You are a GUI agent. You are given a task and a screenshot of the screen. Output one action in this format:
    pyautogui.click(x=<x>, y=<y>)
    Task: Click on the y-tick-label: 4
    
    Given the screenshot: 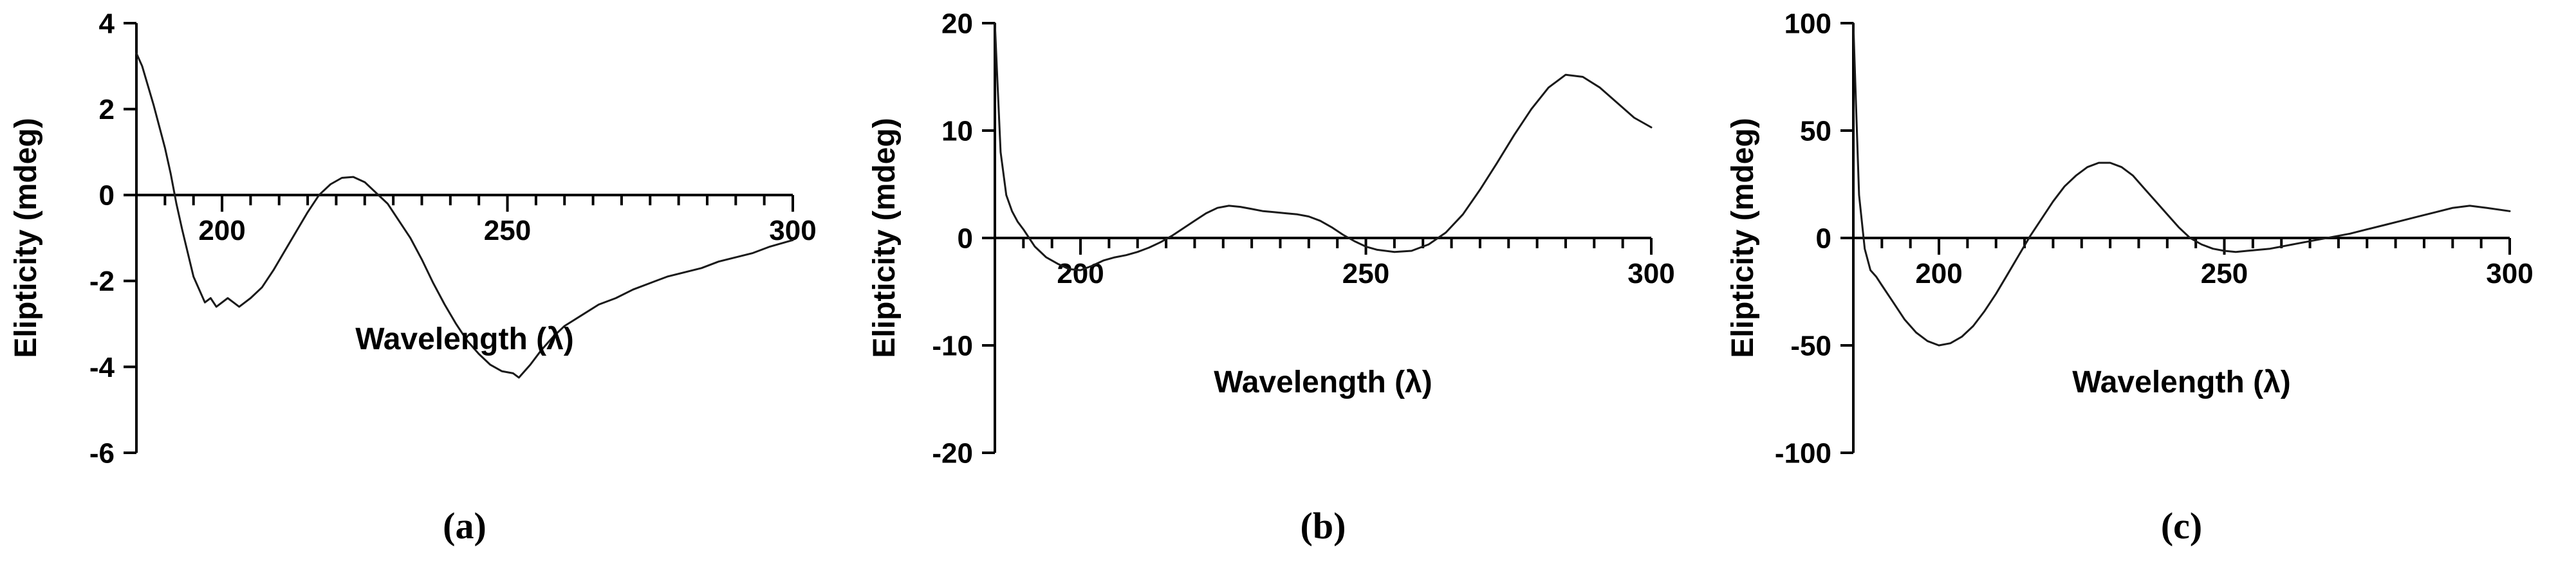 What is the action you would take?
    pyautogui.click(x=107, y=24)
    